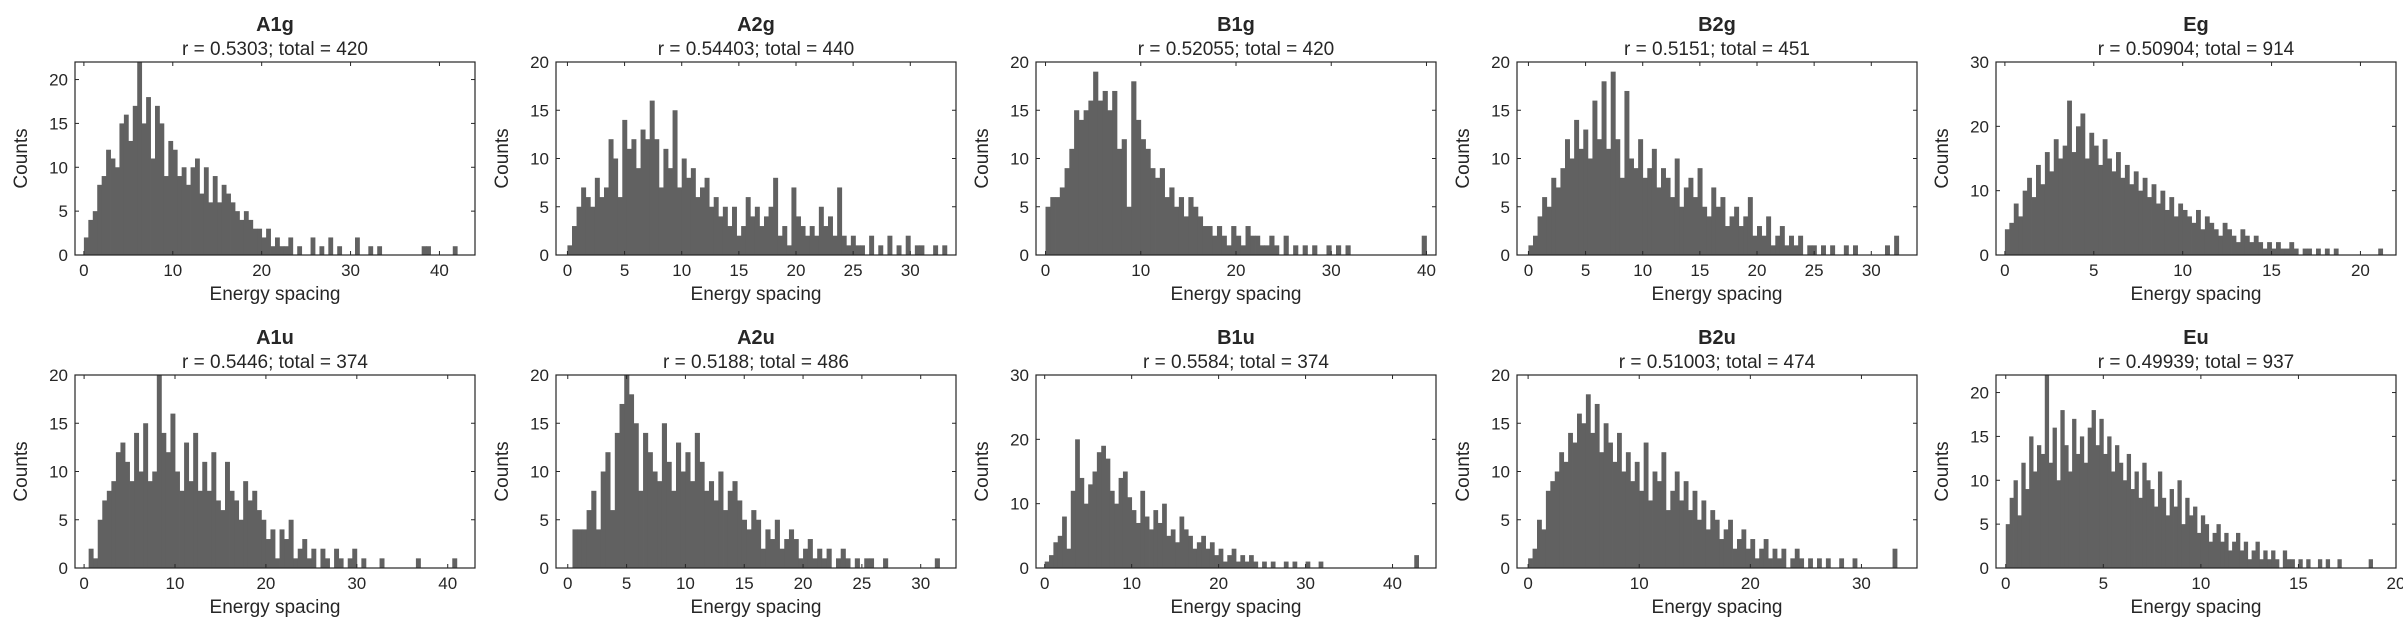 The image size is (2403, 630). What do you see at coordinates (1019, 159) in the screenshot?
I see `y-tick-label: 10` at bounding box center [1019, 159].